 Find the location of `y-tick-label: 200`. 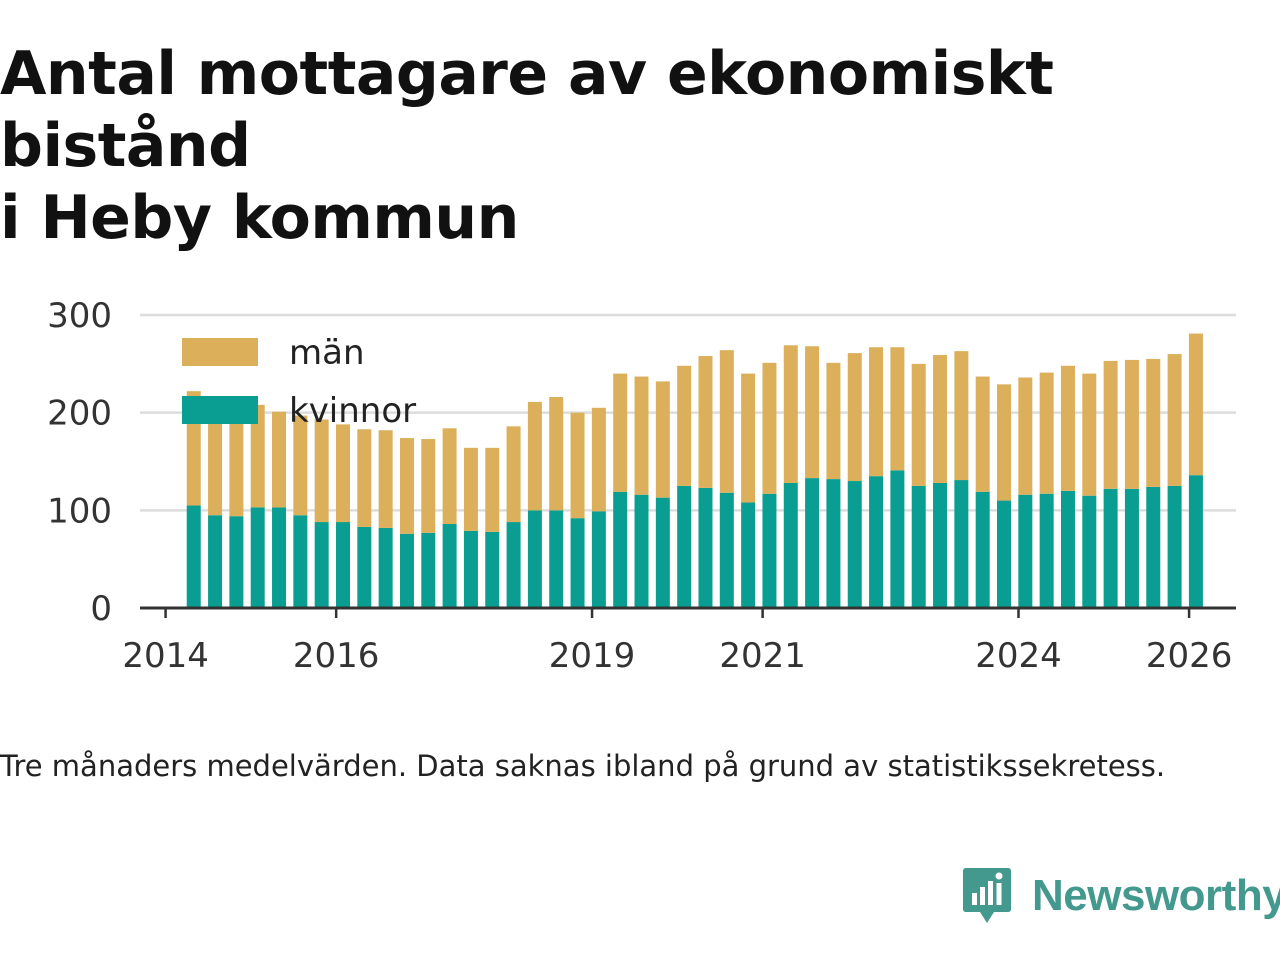

y-tick-label: 200 is located at coordinates (79, 414).